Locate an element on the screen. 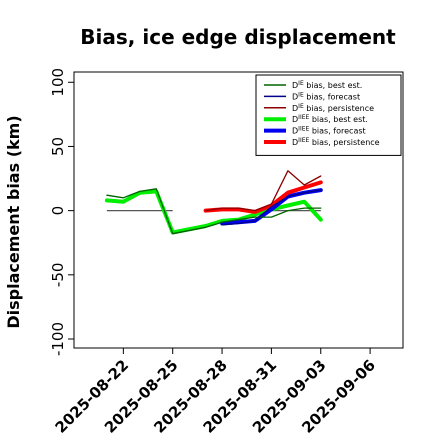 The image size is (440, 440). legend-entry: DIE bias, persistence is located at coordinates (333, 108).